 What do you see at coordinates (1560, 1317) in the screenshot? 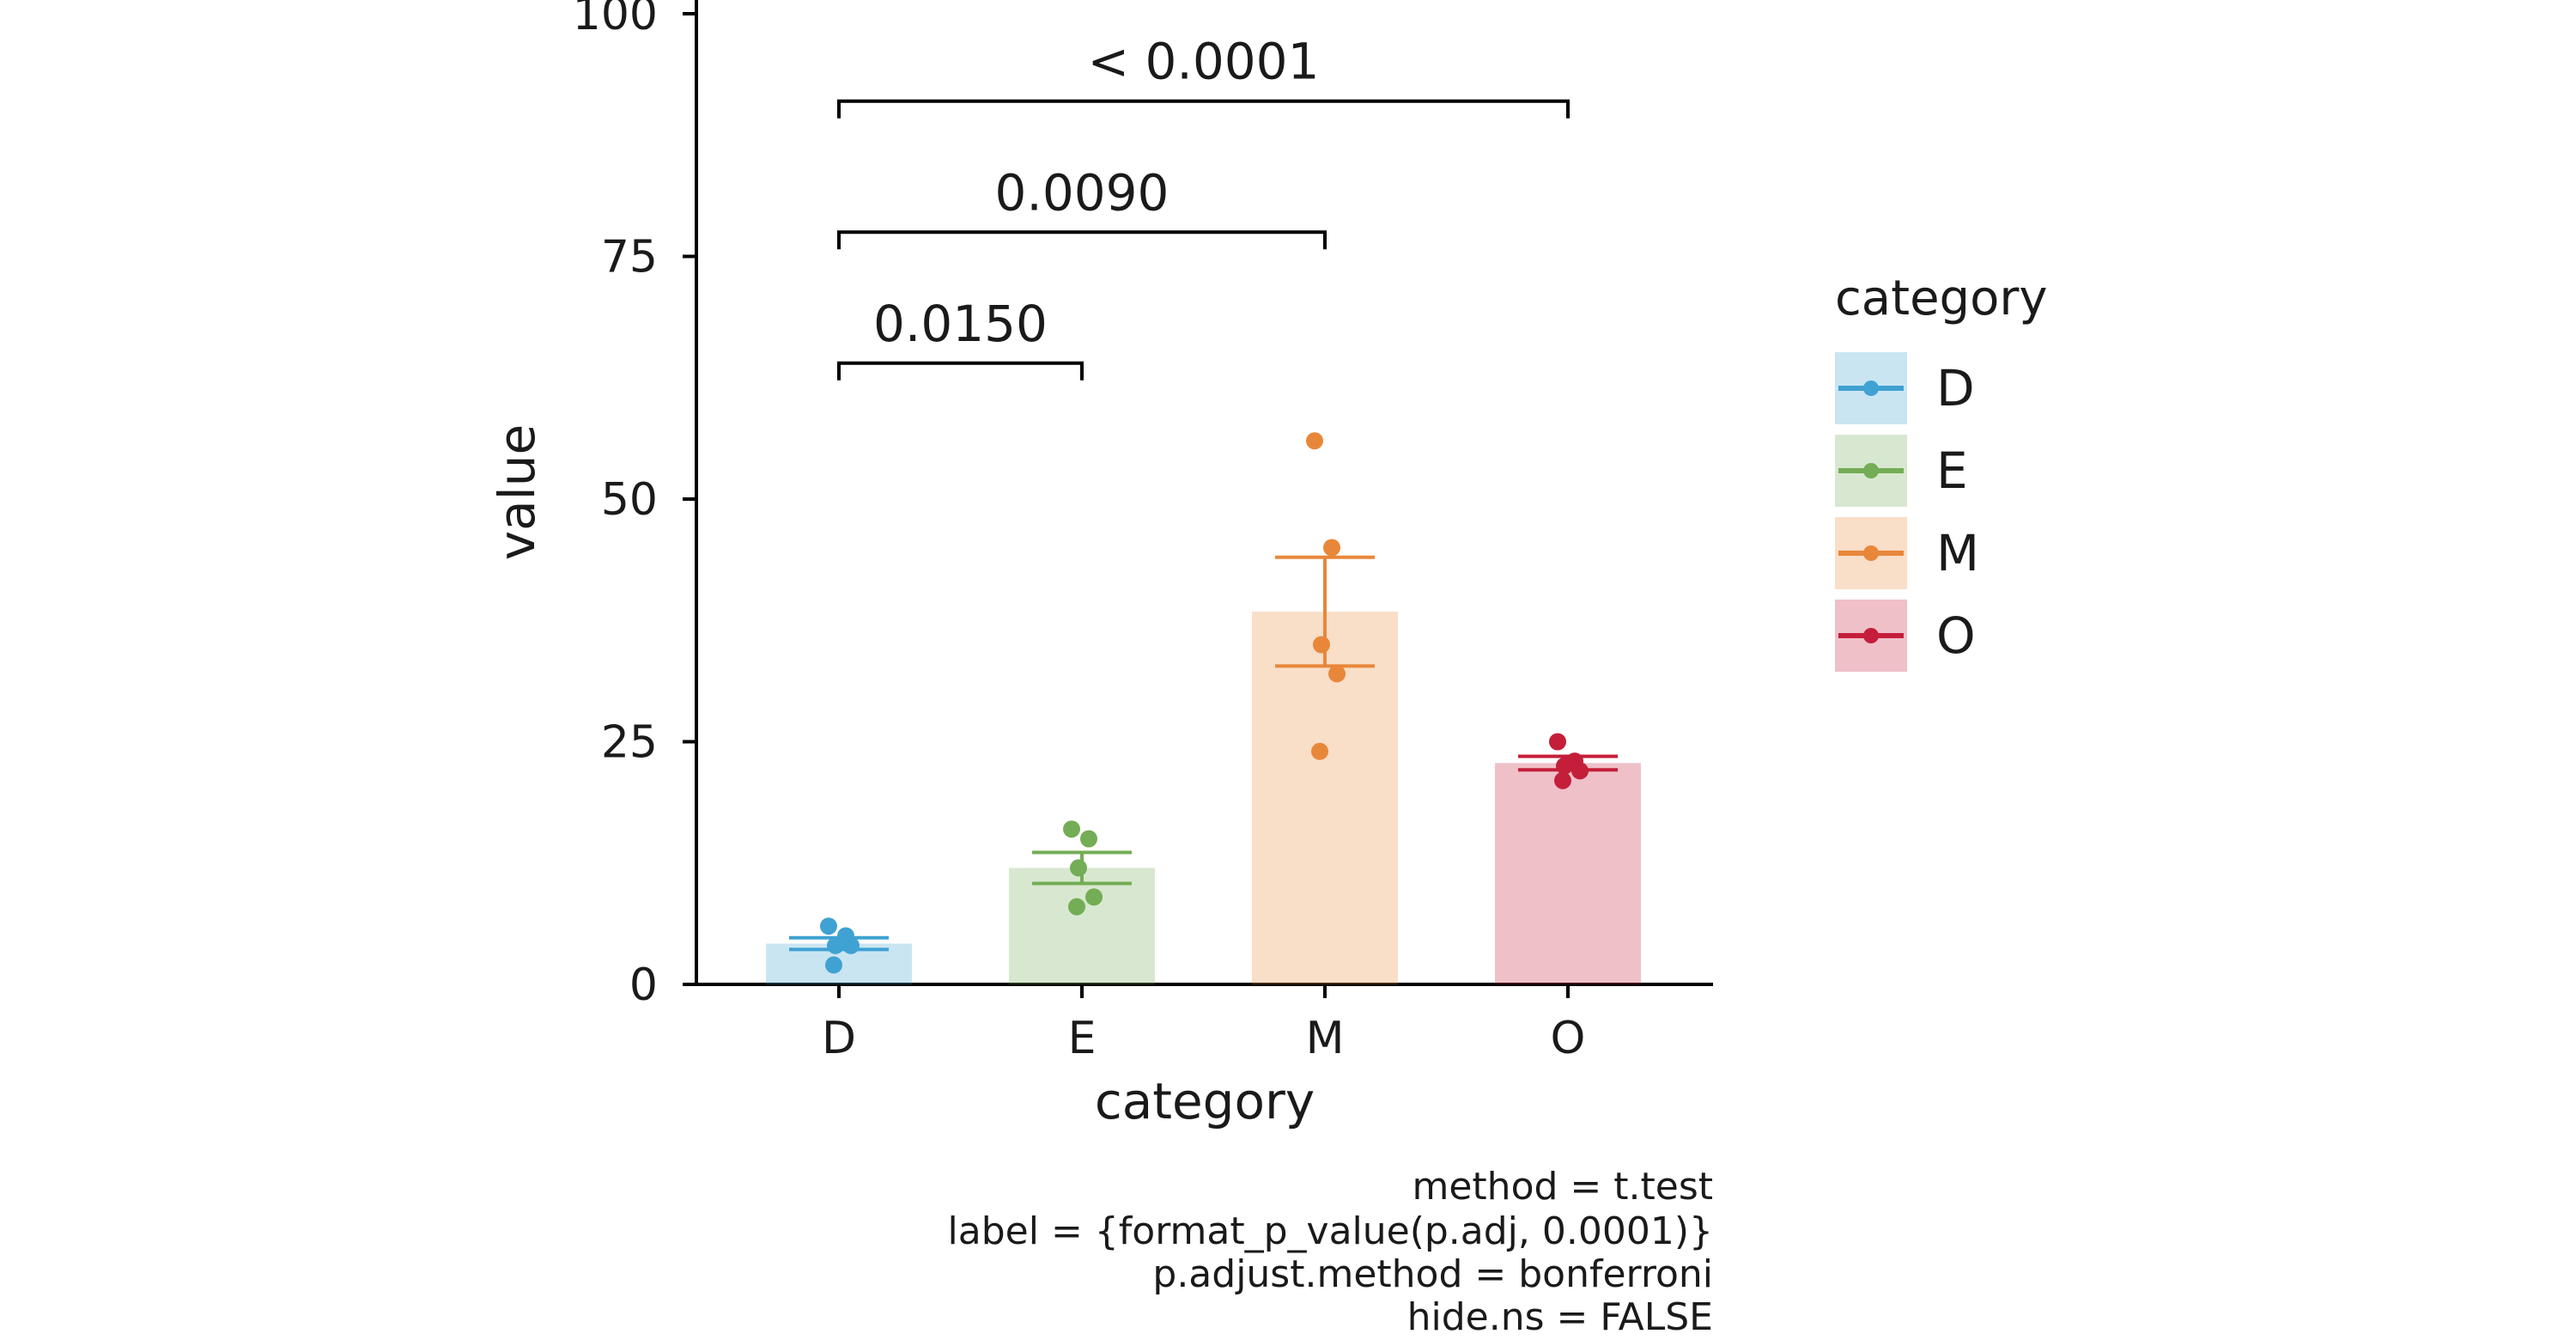
I see `caption-line: hide.ns = FALSE` at bounding box center [1560, 1317].